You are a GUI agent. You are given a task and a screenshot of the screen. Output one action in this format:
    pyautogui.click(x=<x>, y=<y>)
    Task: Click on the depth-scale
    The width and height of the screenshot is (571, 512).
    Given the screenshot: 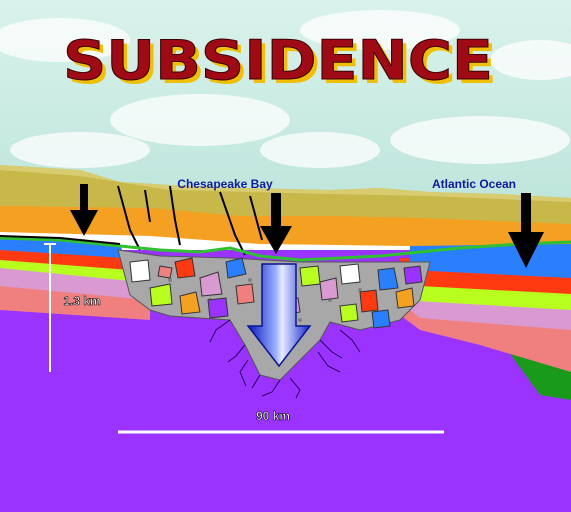 What is the action you would take?
    pyautogui.click(x=50, y=307)
    